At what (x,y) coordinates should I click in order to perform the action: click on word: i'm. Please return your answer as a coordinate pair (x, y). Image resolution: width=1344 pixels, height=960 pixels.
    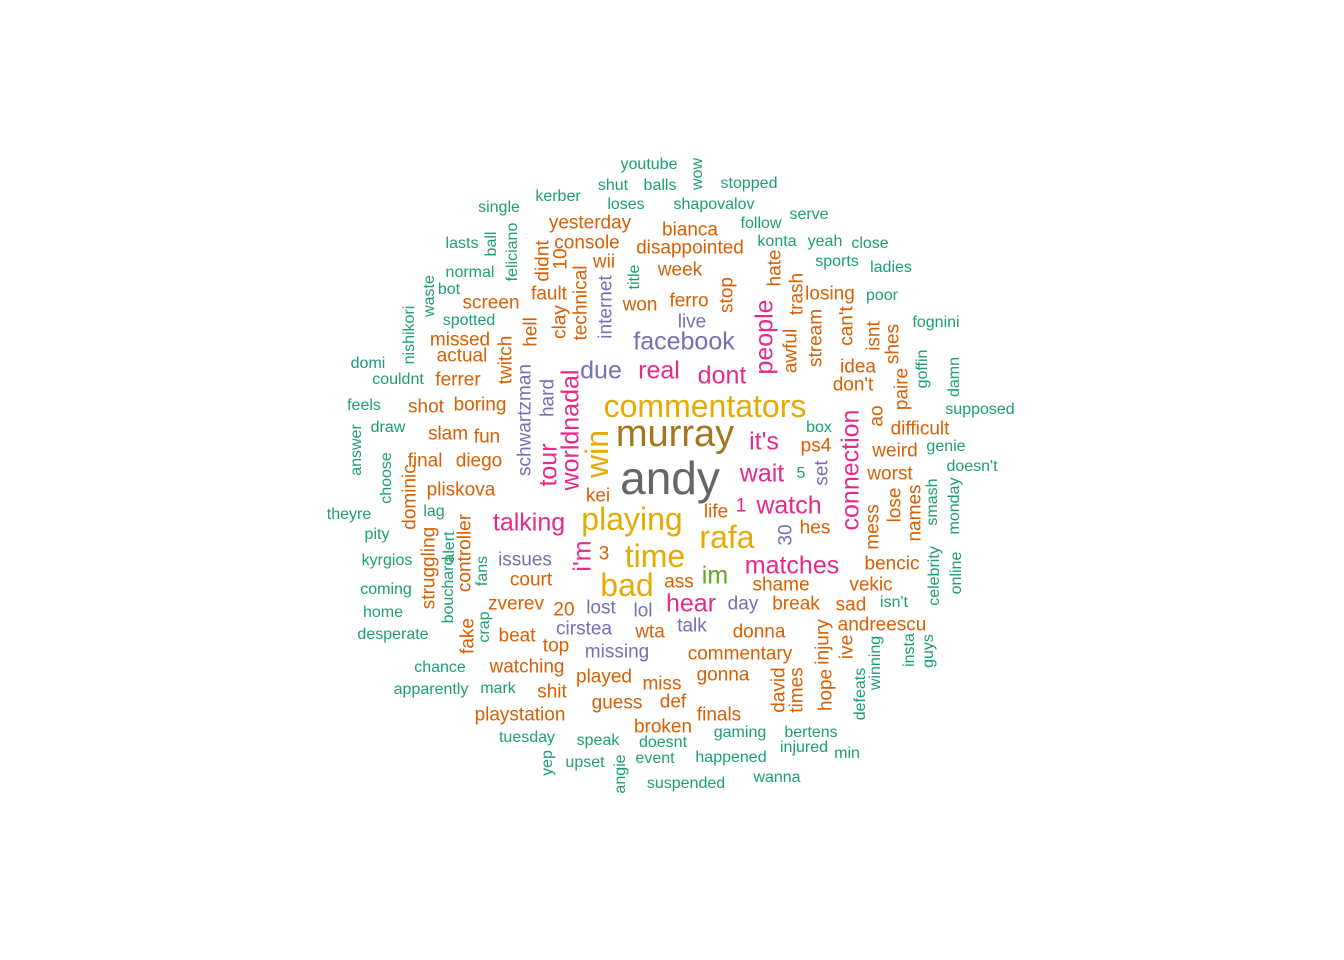
    Looking at the image, I should click on (582, 556).